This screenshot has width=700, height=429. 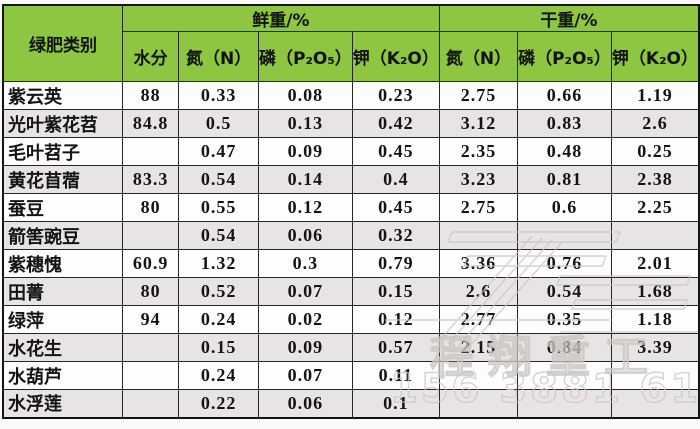 I want to click on table-row: 水浮莲 0.22 0.06 0.1, so click(x=351, y=403).